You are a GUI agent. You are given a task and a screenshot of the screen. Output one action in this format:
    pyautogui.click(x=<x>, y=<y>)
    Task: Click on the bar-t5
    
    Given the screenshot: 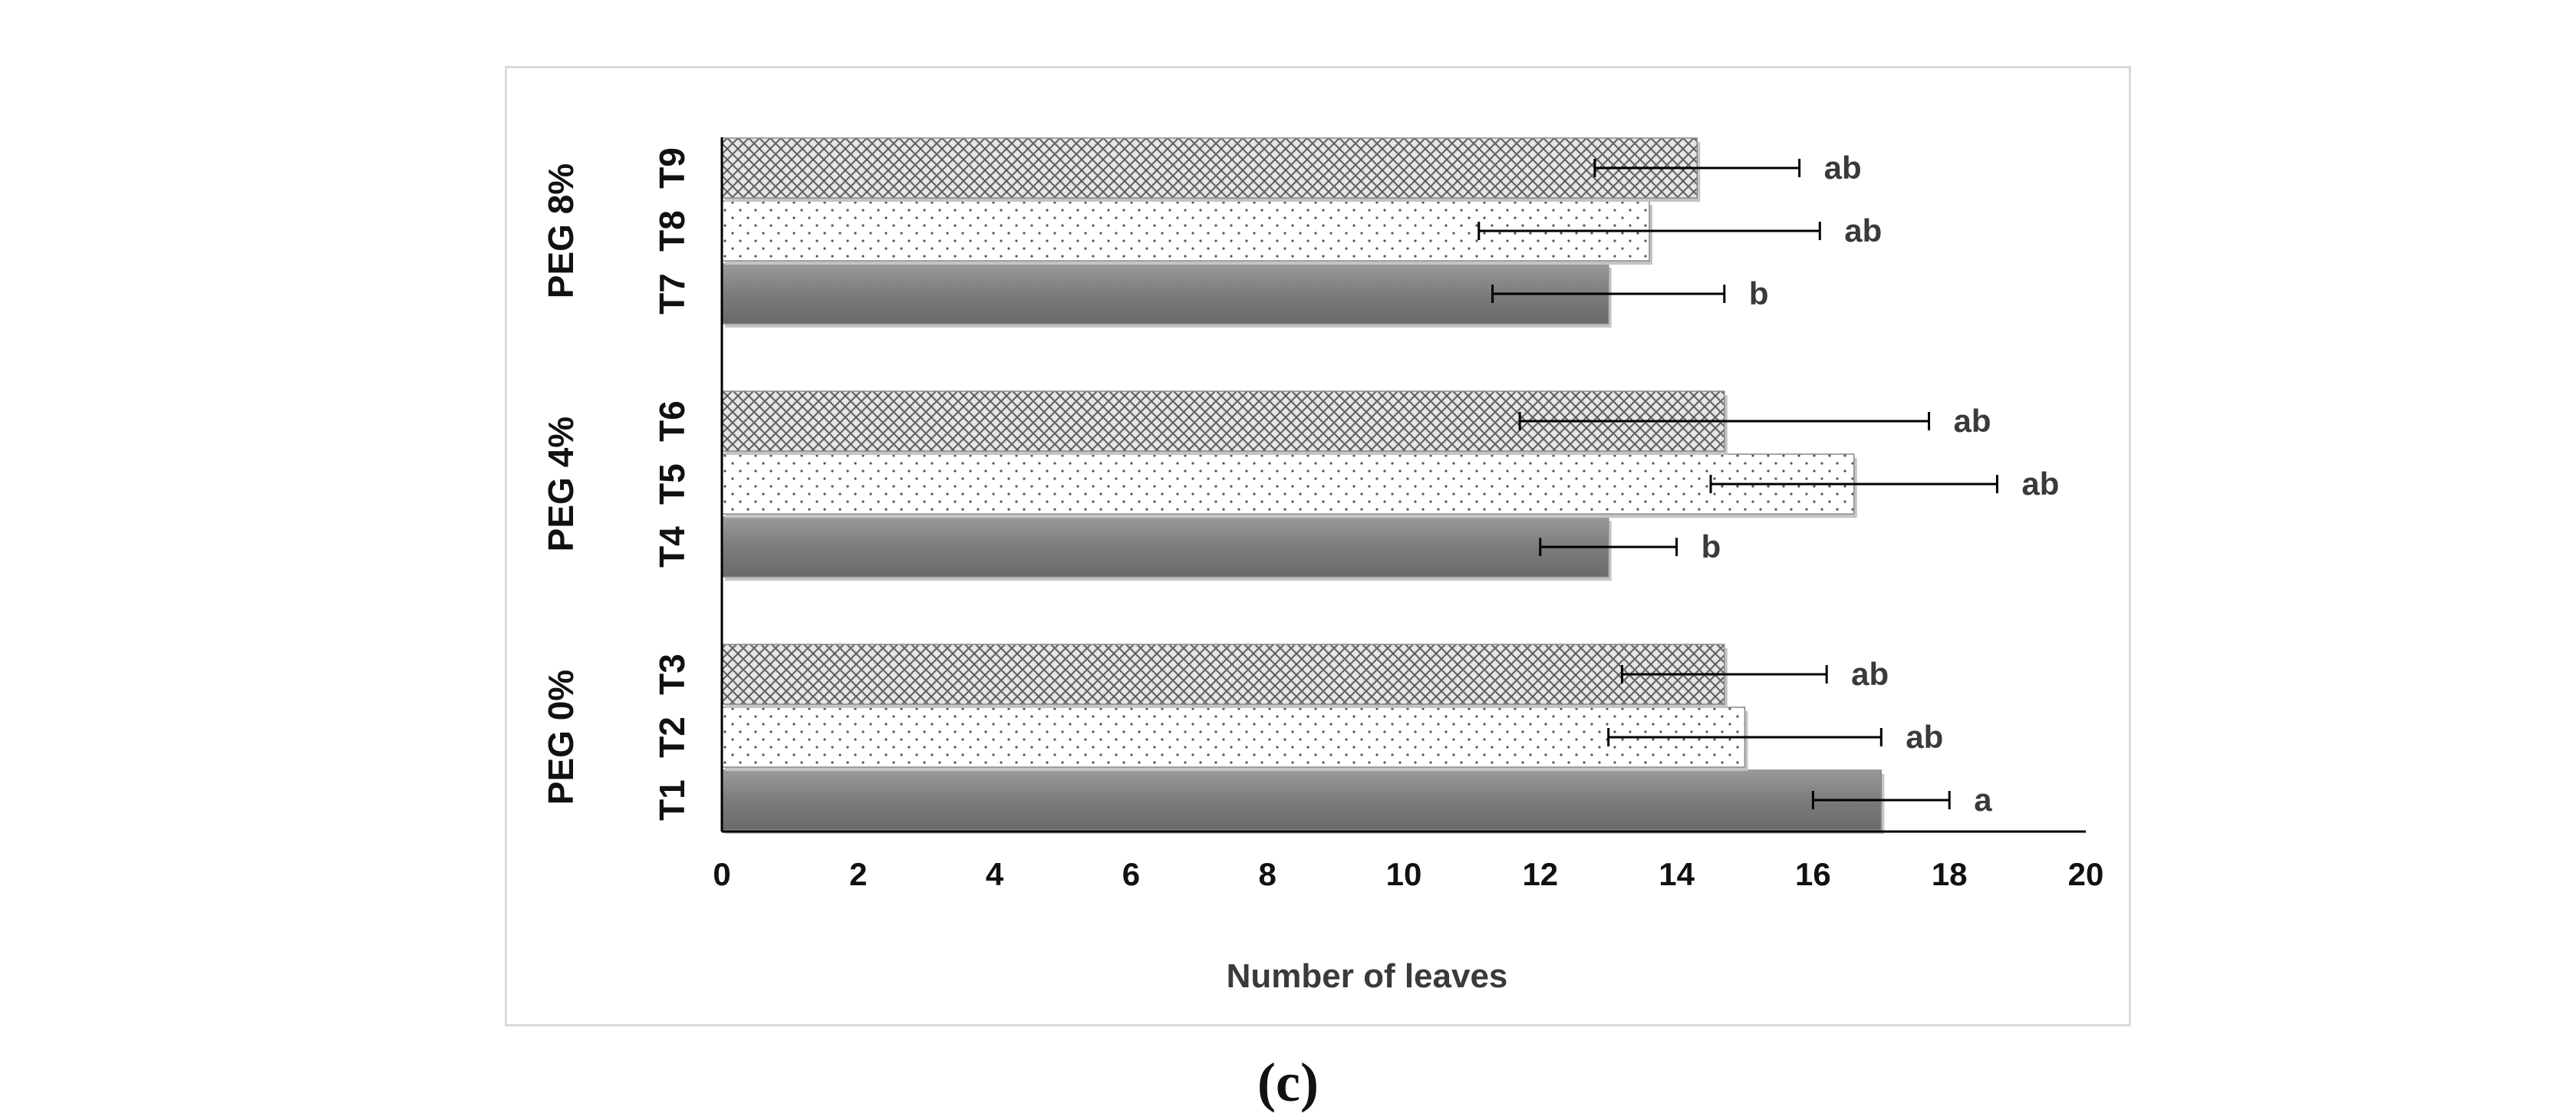 What is the action you would take?
    pyautogui.click(x=1288, y=484)
    